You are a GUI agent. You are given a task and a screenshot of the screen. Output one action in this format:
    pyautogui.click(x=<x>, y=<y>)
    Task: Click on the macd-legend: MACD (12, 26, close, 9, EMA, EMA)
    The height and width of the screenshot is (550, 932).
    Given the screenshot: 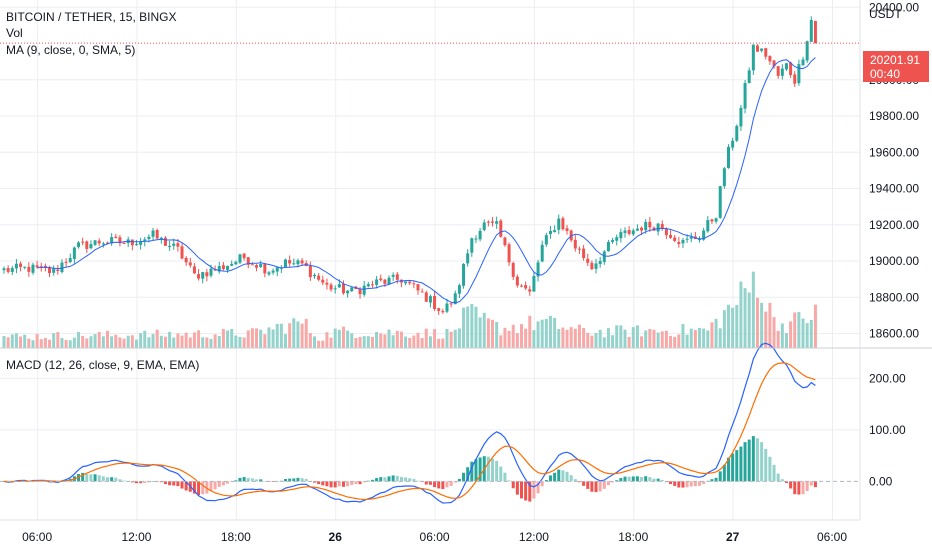 What is the action you would take?
    pyautogui.click(x=103, y=365)
    